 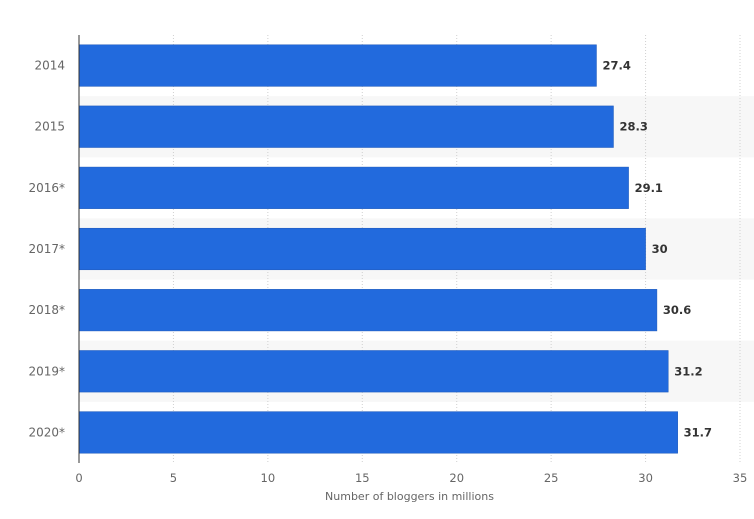 I want to click on x-tick-label: 15, so click(x=362, y=478).